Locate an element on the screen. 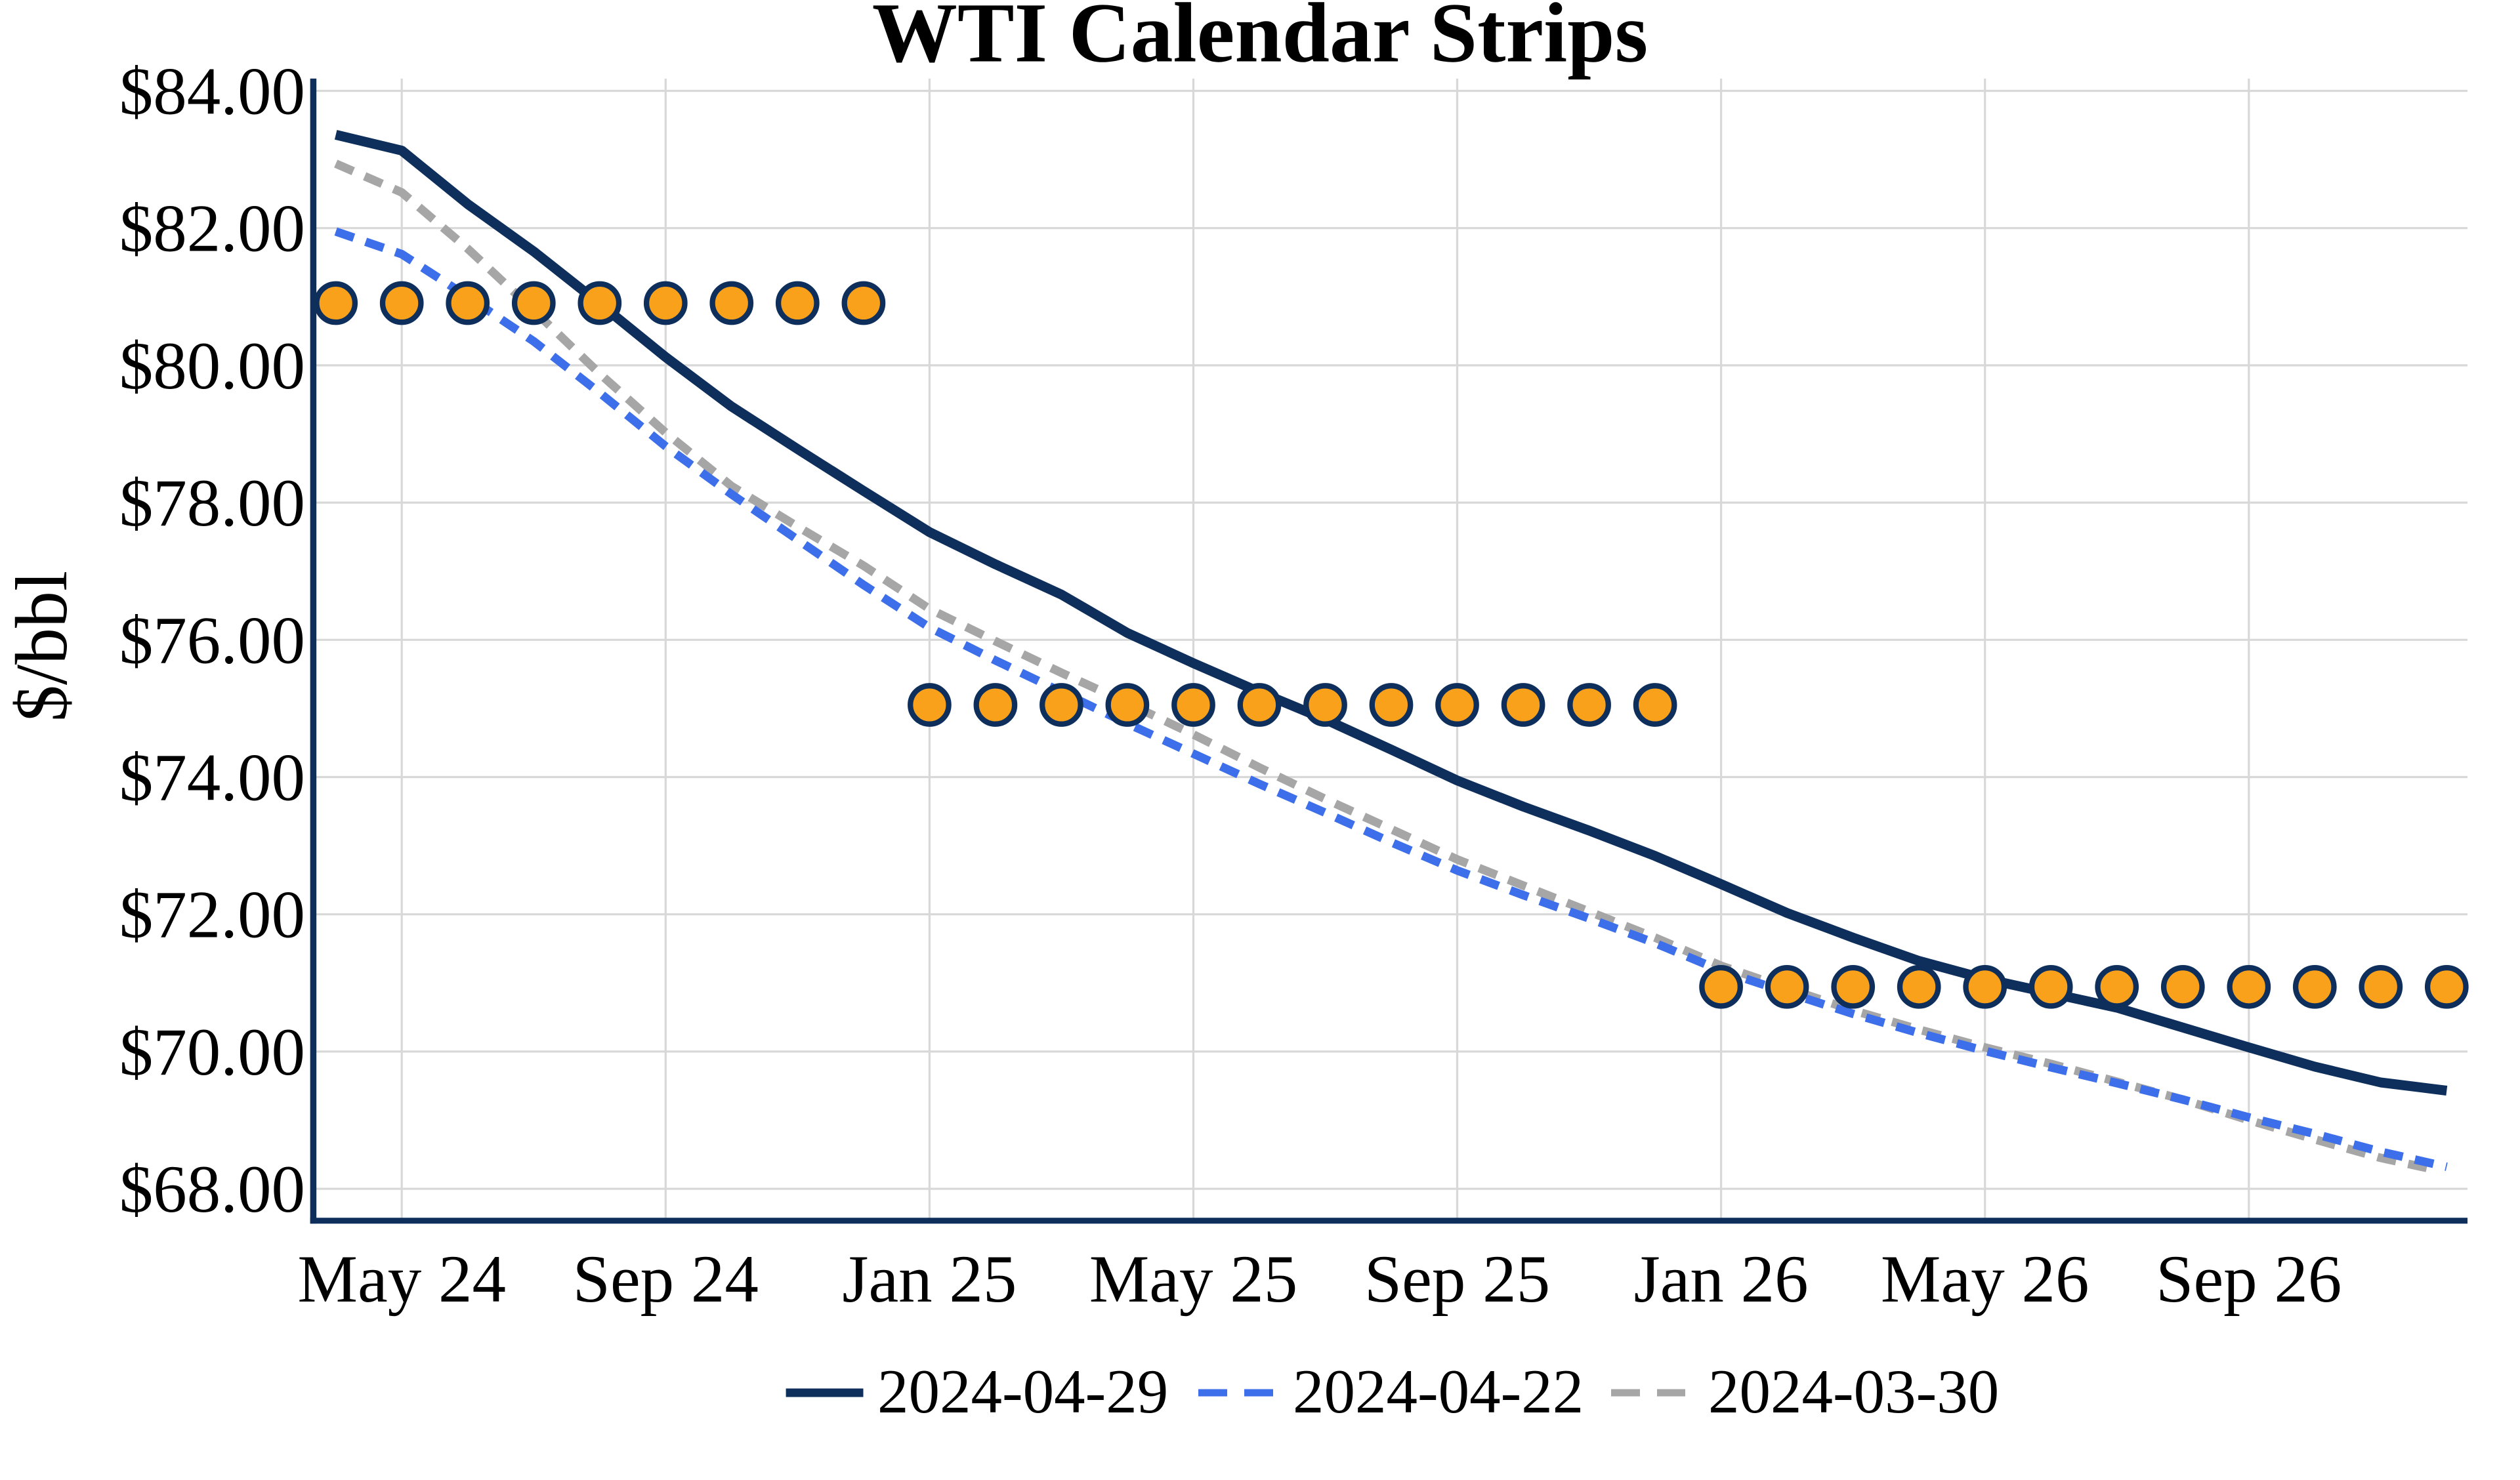 The image size is (2520, 1480). svg-text: May 25 is located at coordinates (1193, 1279).